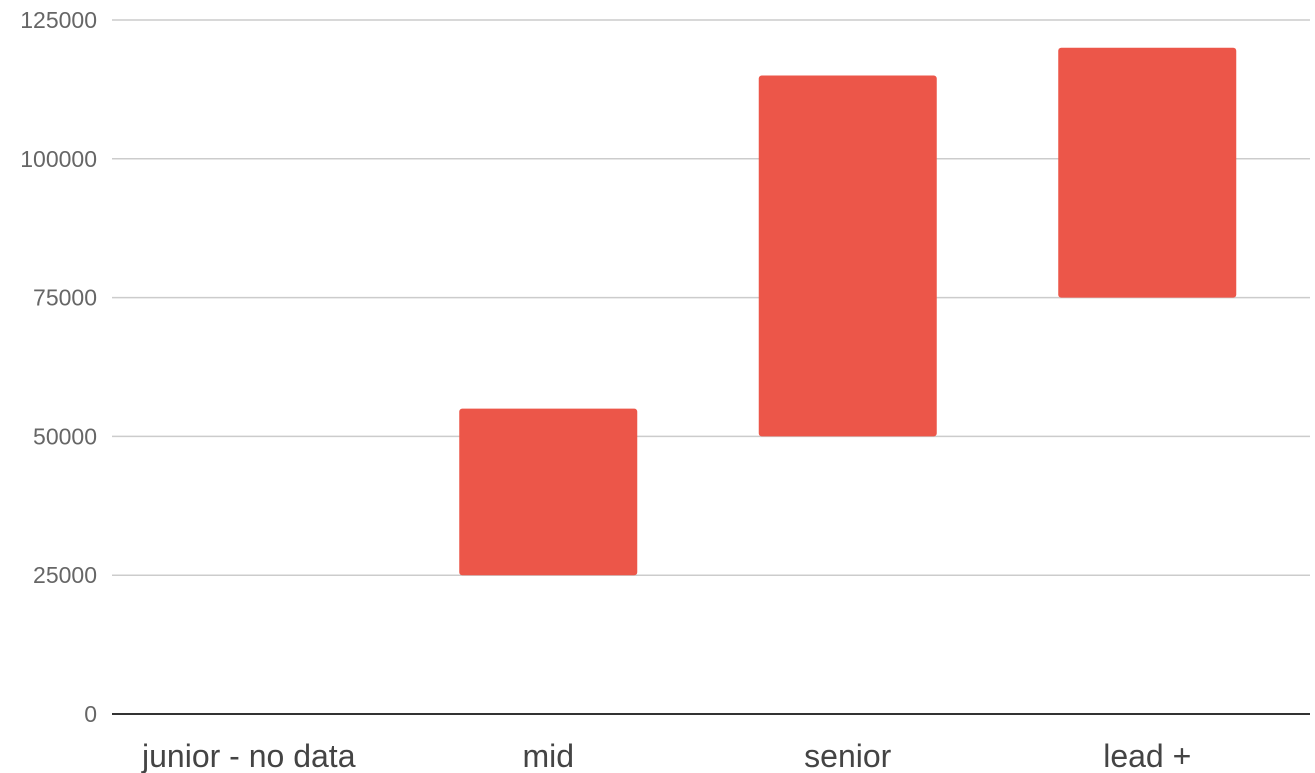  I want to click on y-tick-label: 50000, so click(65, 436).